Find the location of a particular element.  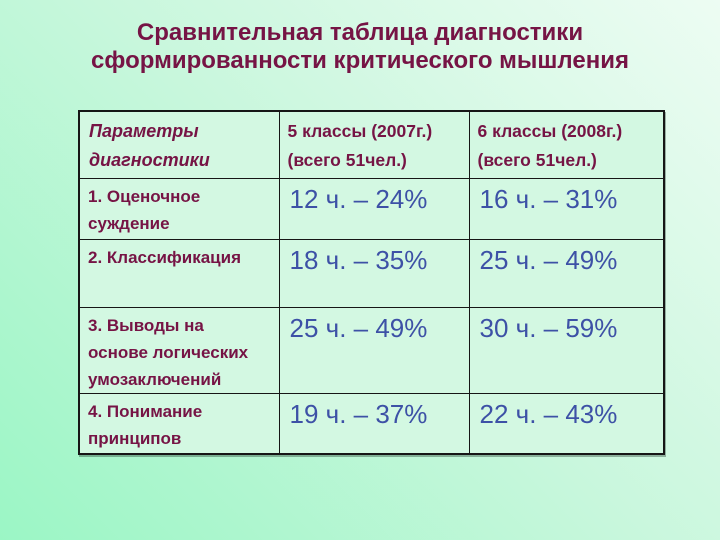

value-cell-2008: 25 ч. – 49% is located at coordinates (566, 273).